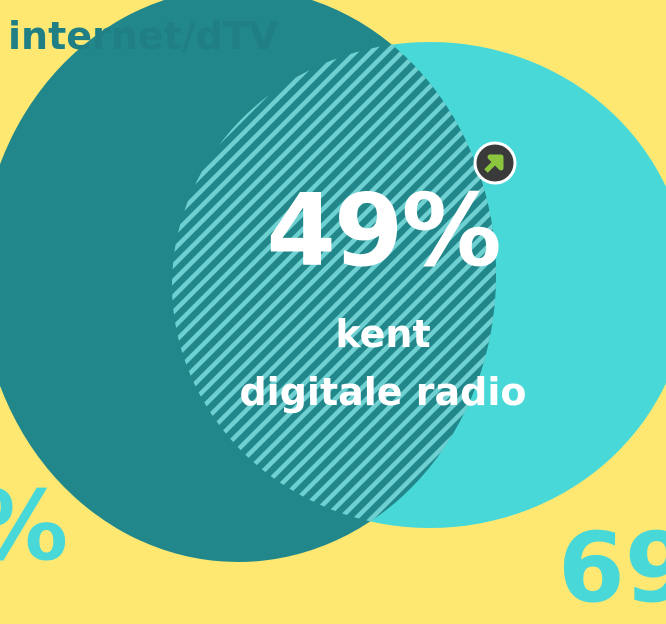 The height and width of the screenshot is (624, 666). Describe the element at coordinates (495, 163) in the screenshot. I see `arrow-up-right-icon` at that location.